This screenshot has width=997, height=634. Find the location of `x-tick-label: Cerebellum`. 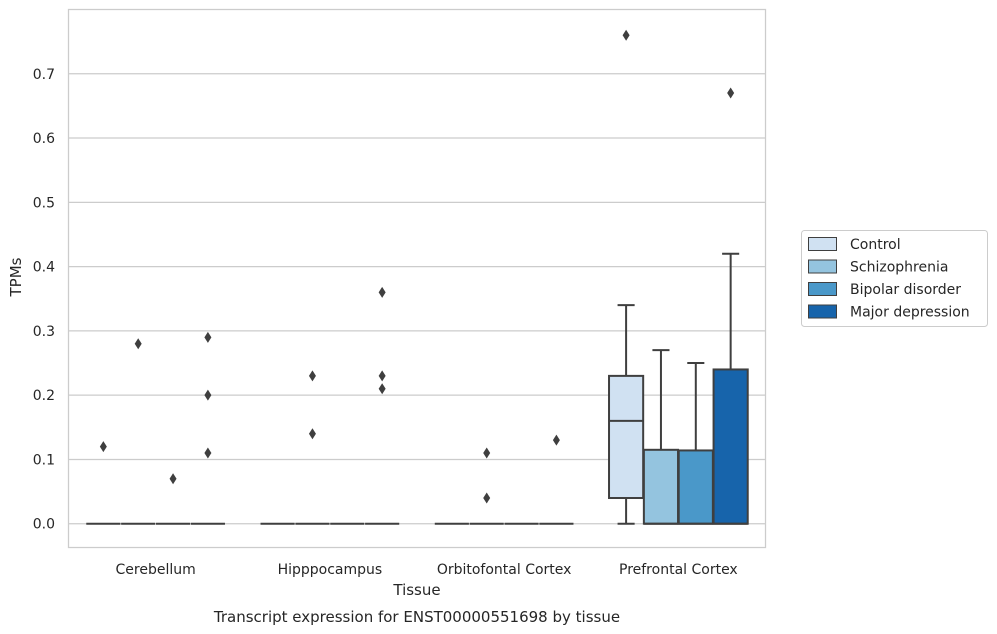

x-tick-label: Cerebellum is located at coordinates (156, 570).